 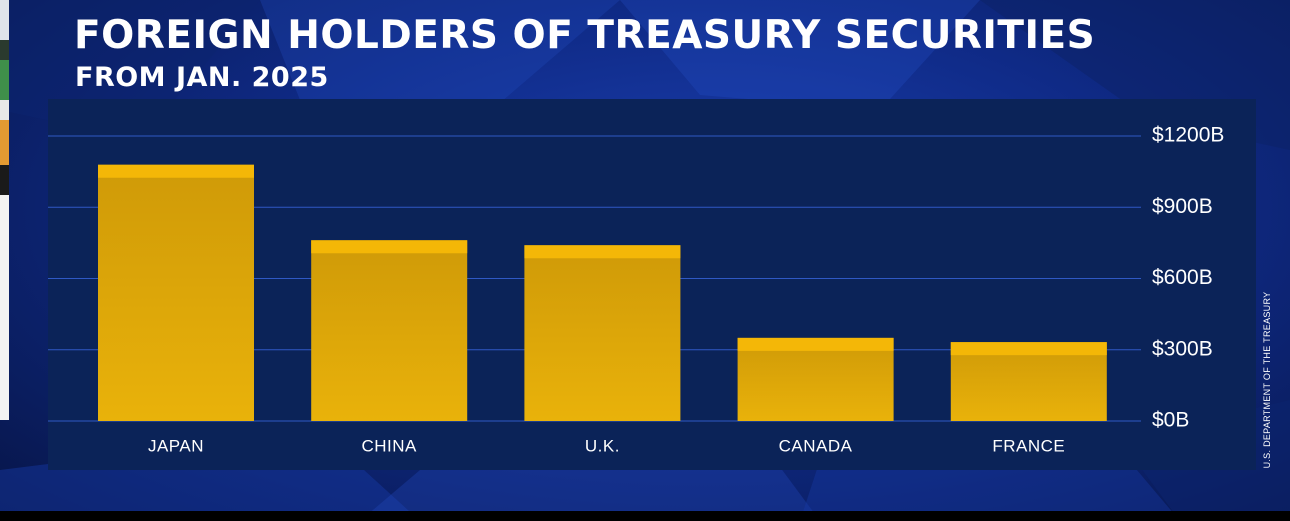 I want to click on x-tick-label: FRANCE, so click(x=1028, y=445).